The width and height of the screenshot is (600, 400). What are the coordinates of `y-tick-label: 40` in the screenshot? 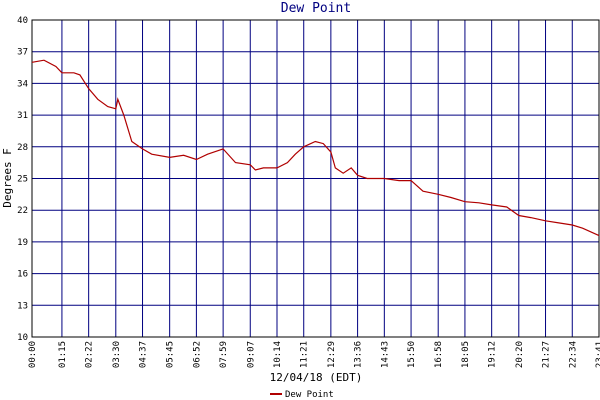 It's located at (22, 21).